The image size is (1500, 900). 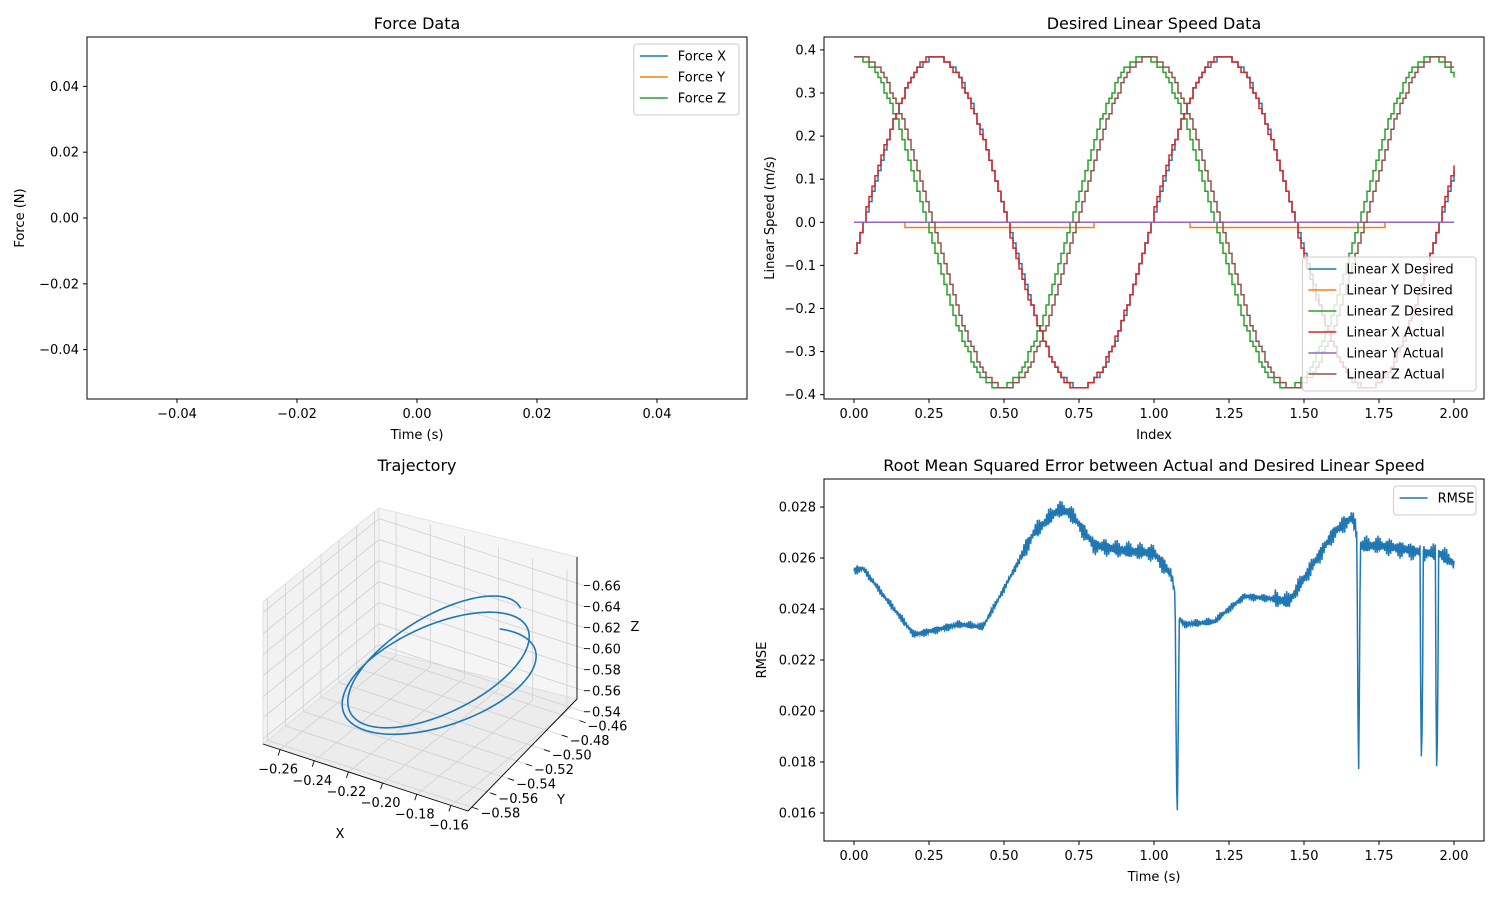 I want to click on x-tick-label: −0.24, so click(x=312, y=781).